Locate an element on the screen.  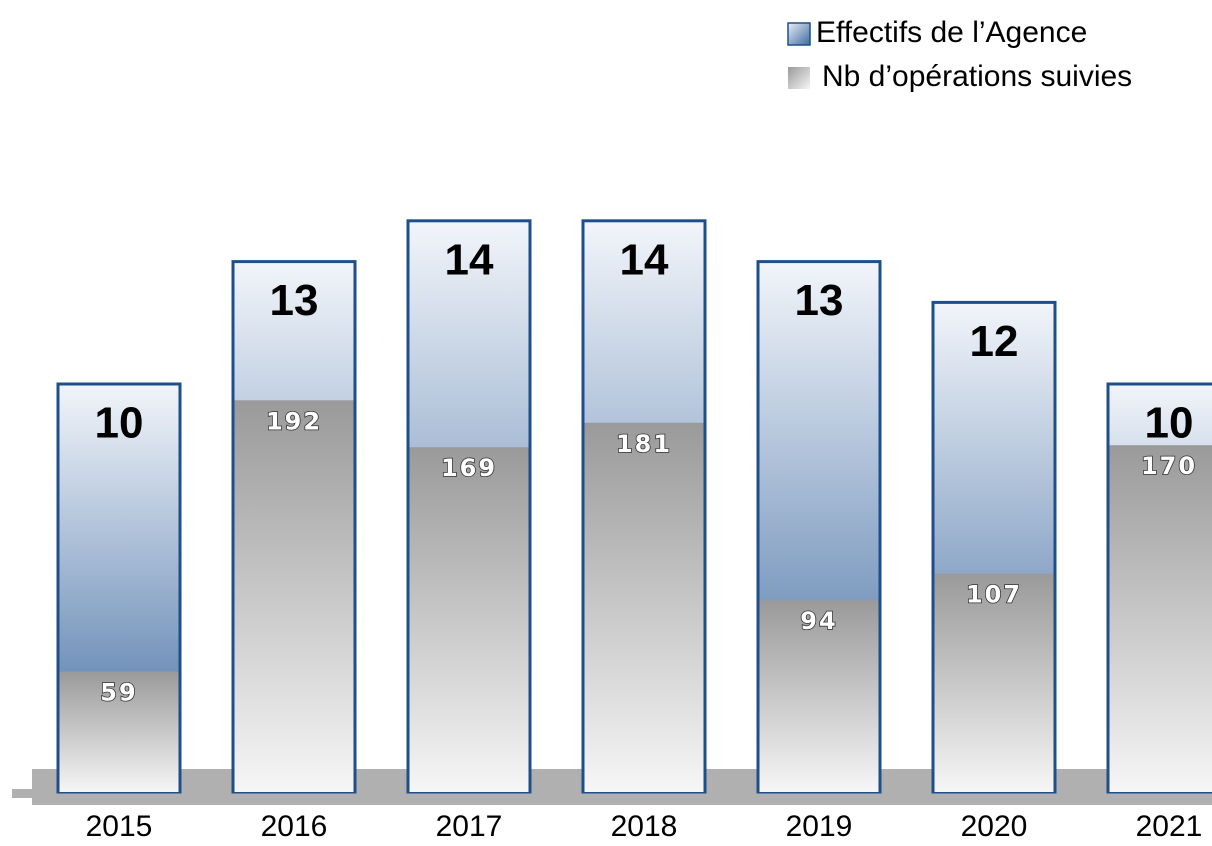
data-label: 181 is located at coordinates (644, 444).